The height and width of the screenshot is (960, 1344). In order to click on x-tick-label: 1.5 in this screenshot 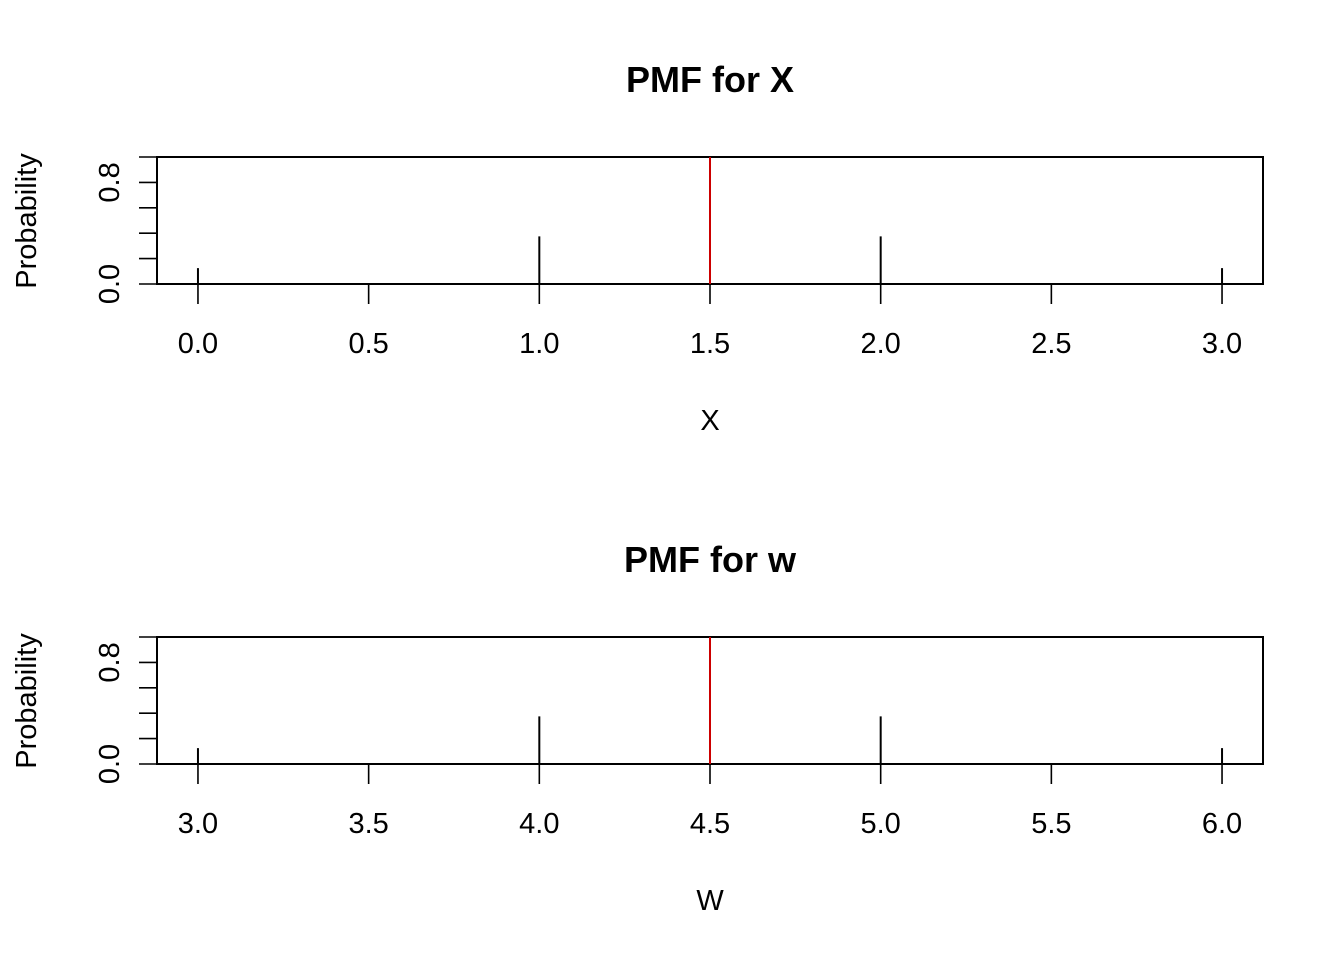, I will do `click(710, 344)`.